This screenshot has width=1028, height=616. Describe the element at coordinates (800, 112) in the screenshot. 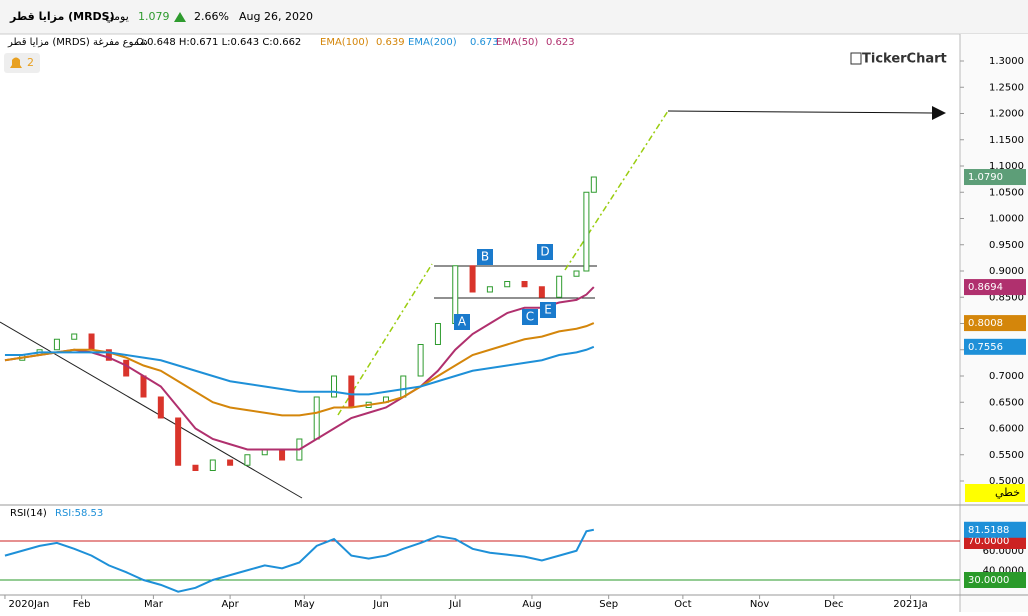

I see `target-line` at that location.